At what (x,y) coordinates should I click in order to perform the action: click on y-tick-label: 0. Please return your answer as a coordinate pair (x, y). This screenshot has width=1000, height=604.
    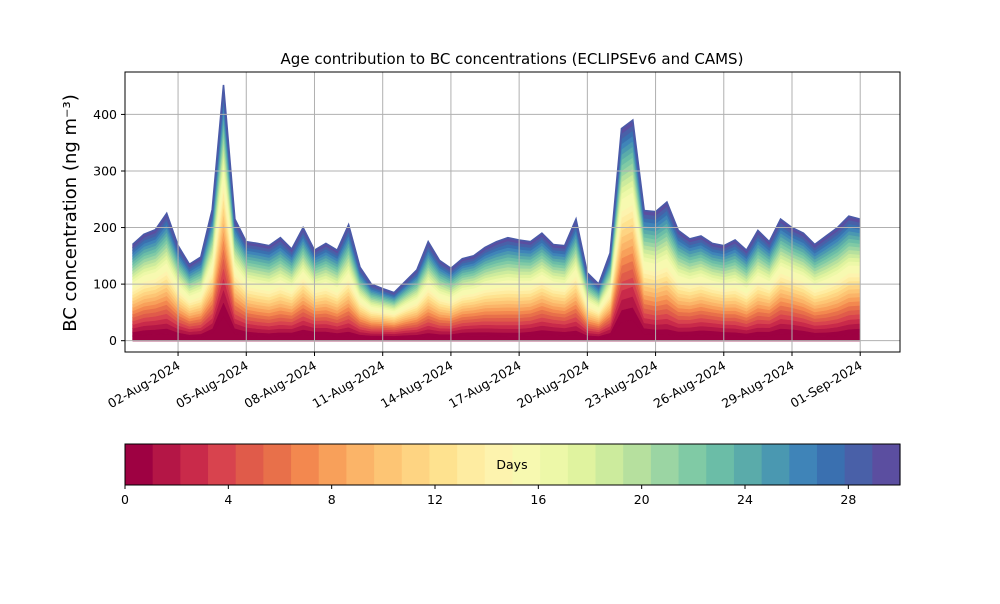
    Looking at the image, I should click on (113, 340).